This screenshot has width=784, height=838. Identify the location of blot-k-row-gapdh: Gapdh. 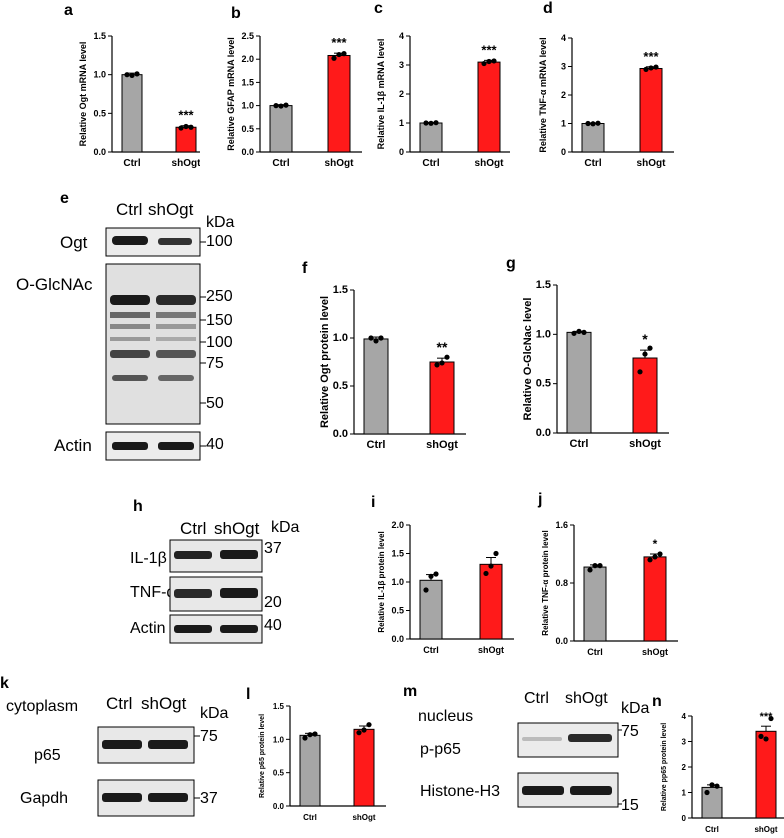
(44, 798).